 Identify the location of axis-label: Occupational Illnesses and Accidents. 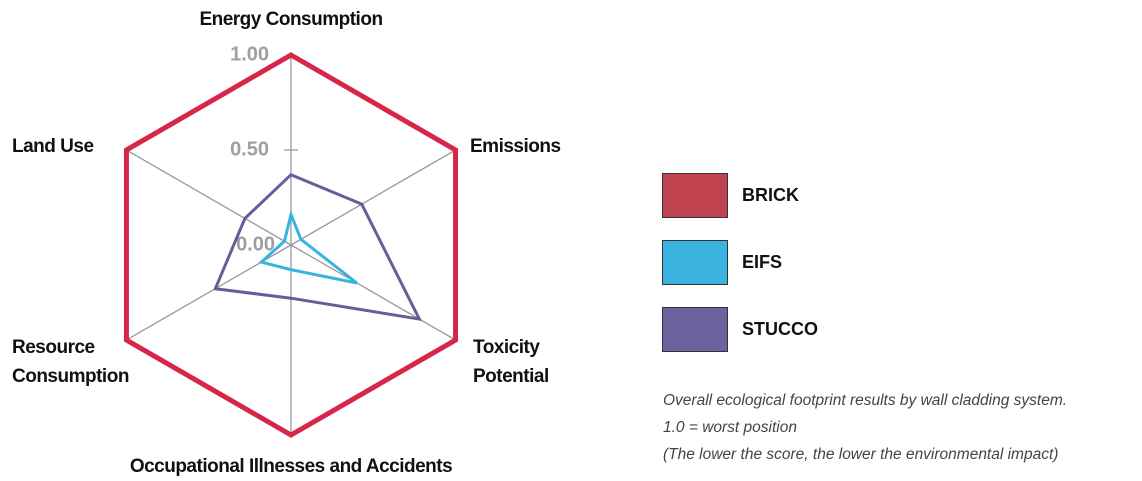
(291, 466).